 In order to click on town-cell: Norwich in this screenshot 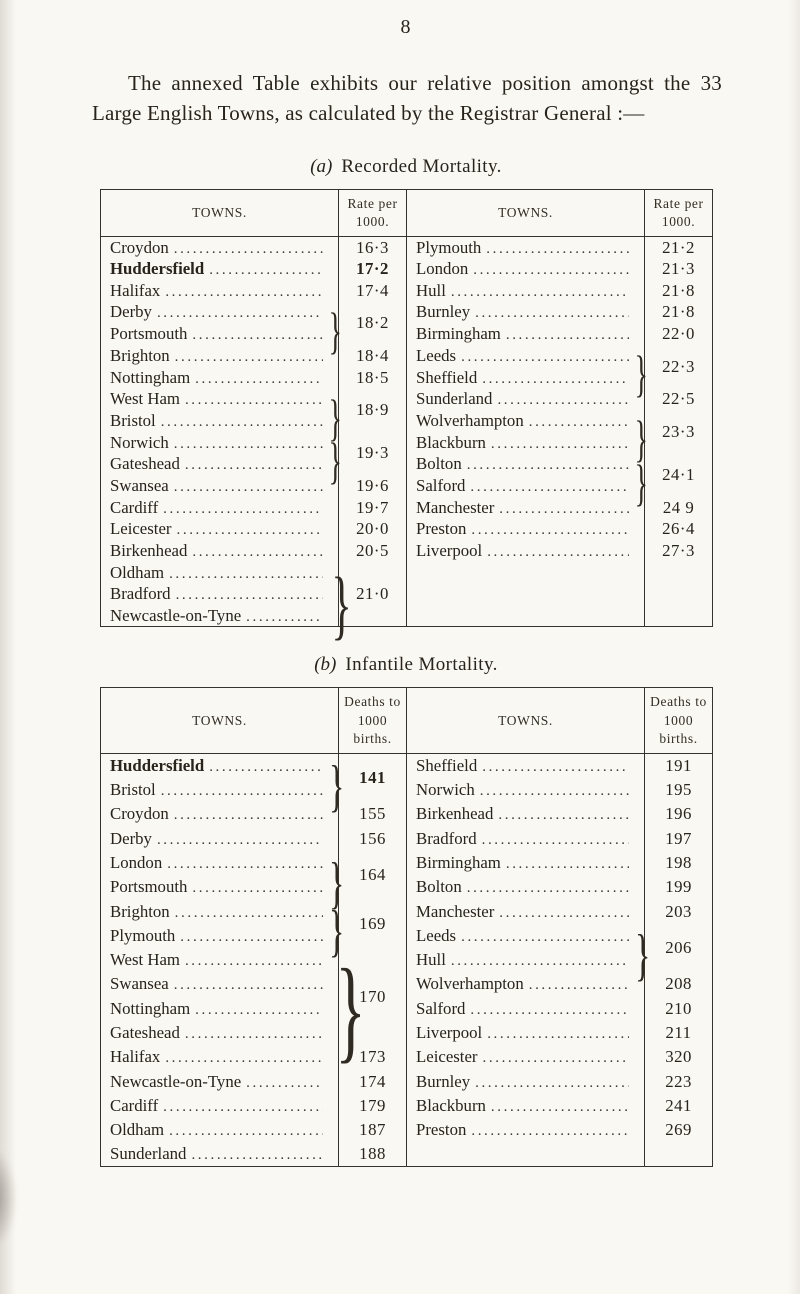, I will do `click(212, 443)`.